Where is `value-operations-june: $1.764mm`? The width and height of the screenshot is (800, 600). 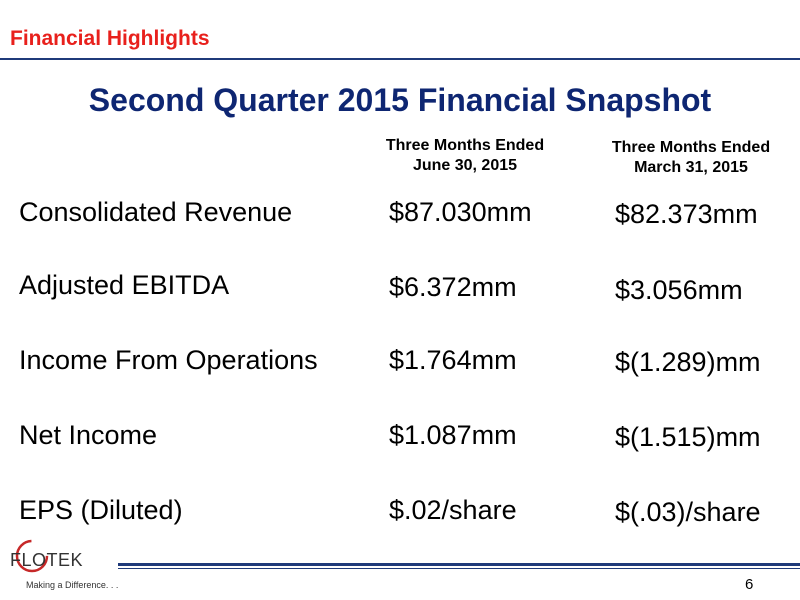 value-operations-june: $1.764mm is located at coordinates (453, 360).